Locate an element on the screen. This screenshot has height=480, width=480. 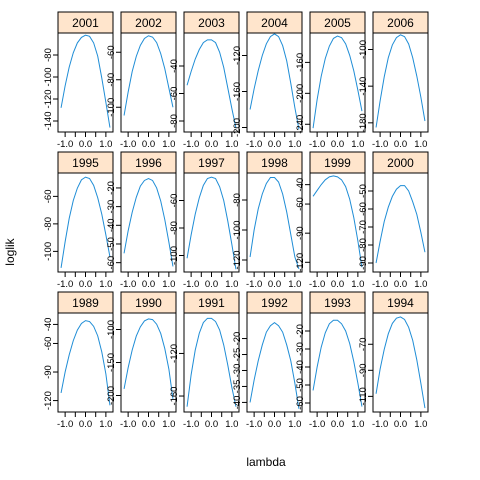
panel-frame-2006 is located at coordinates (400, 82).